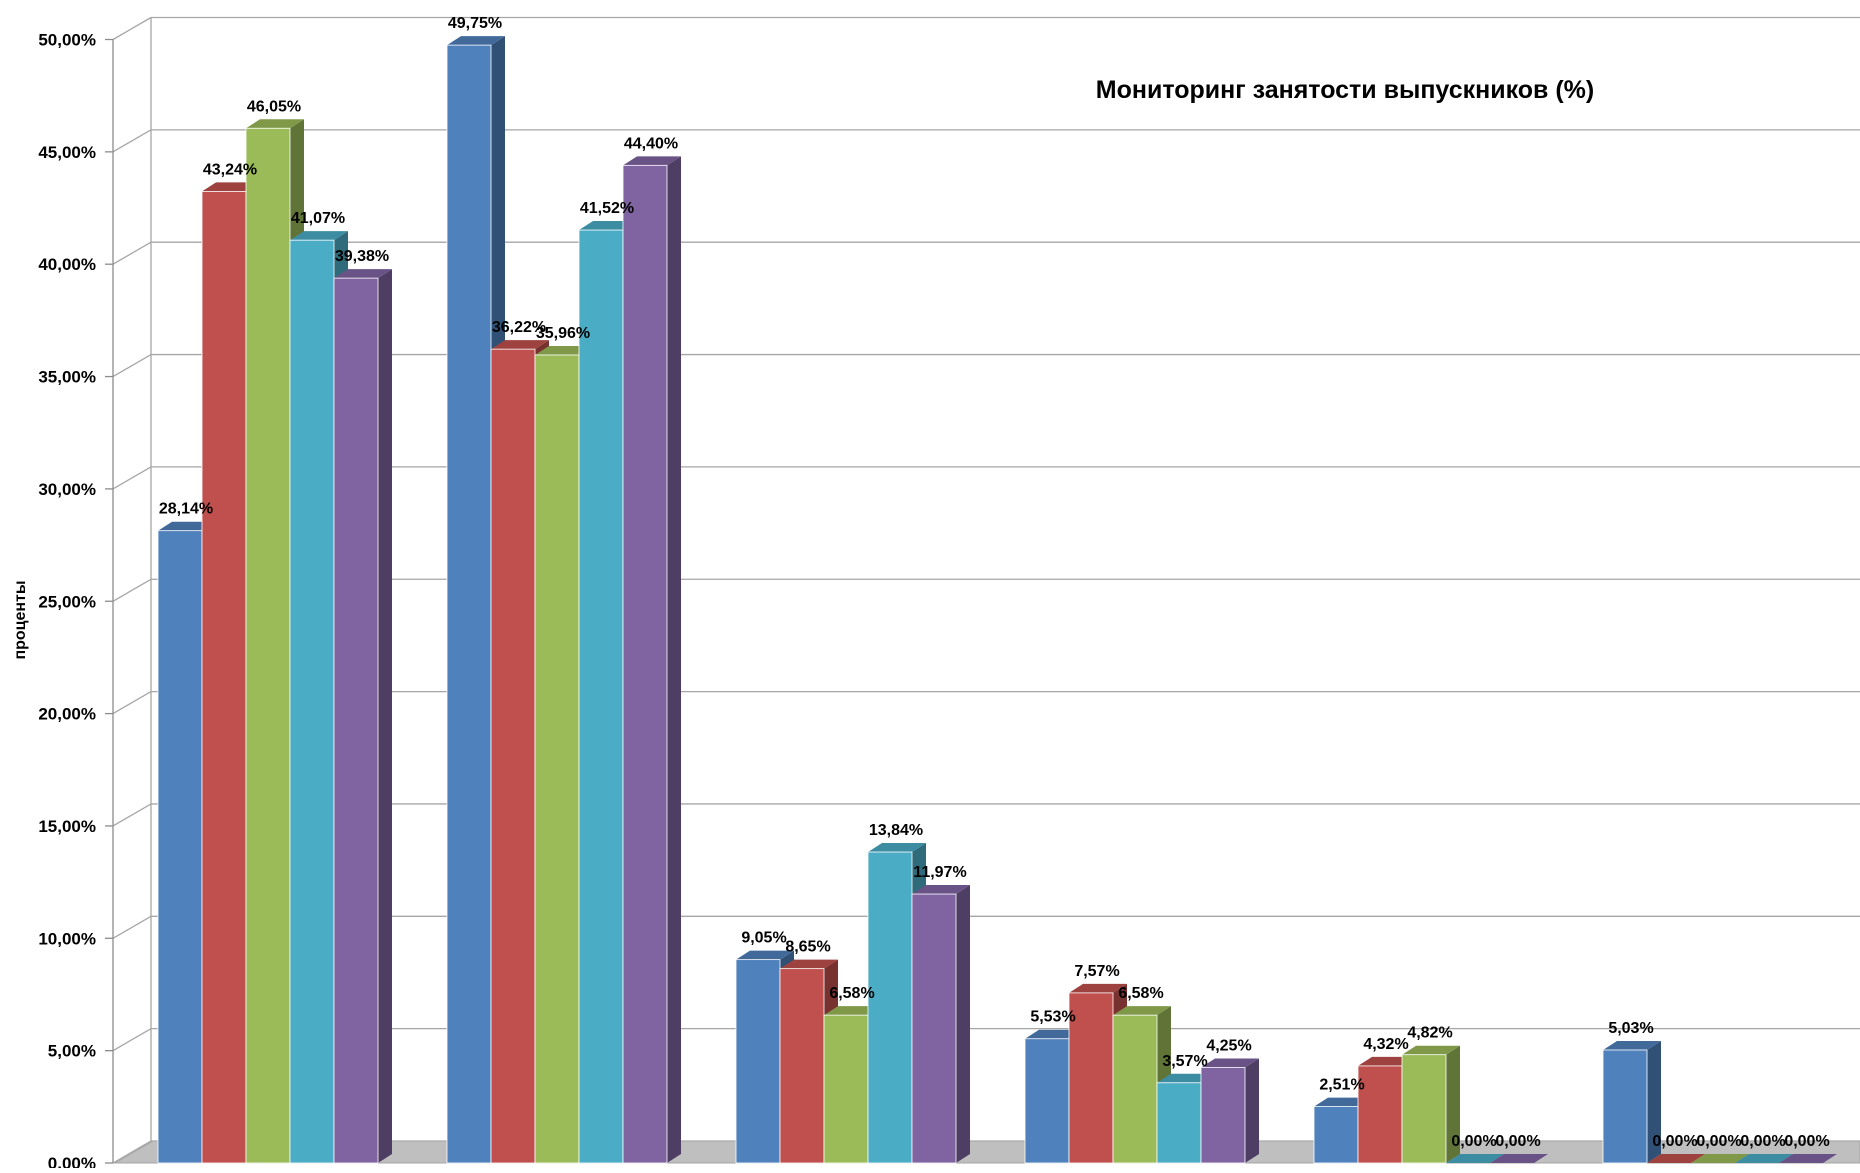  What do you see at coordinates (67, 826) in the screenshot?
I see `y-tick-label: 15,00%` at bounding box center [67, 826].